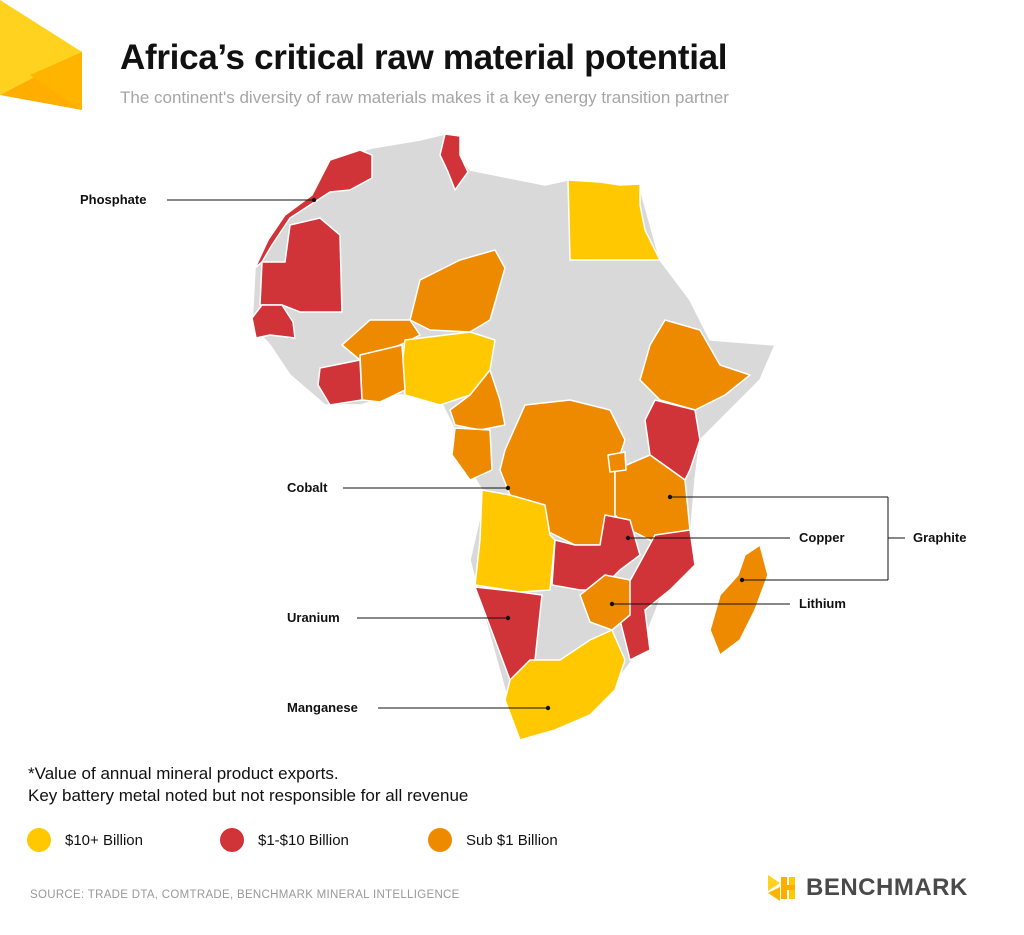 Image resolution: width=1024 pixels, height=935 pixels. Describe the element at coordinates (322, 707) in the screenshot. I see `callout-manganese: Manganese` at that location.